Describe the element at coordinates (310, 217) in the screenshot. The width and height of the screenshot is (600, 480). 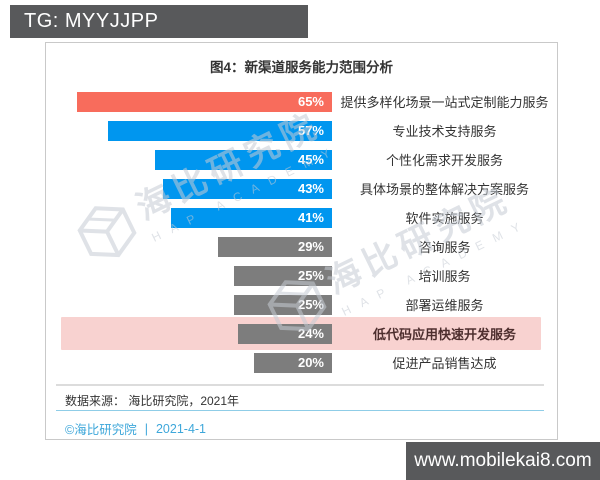
I see `bar-value-label: 41%` at that location.